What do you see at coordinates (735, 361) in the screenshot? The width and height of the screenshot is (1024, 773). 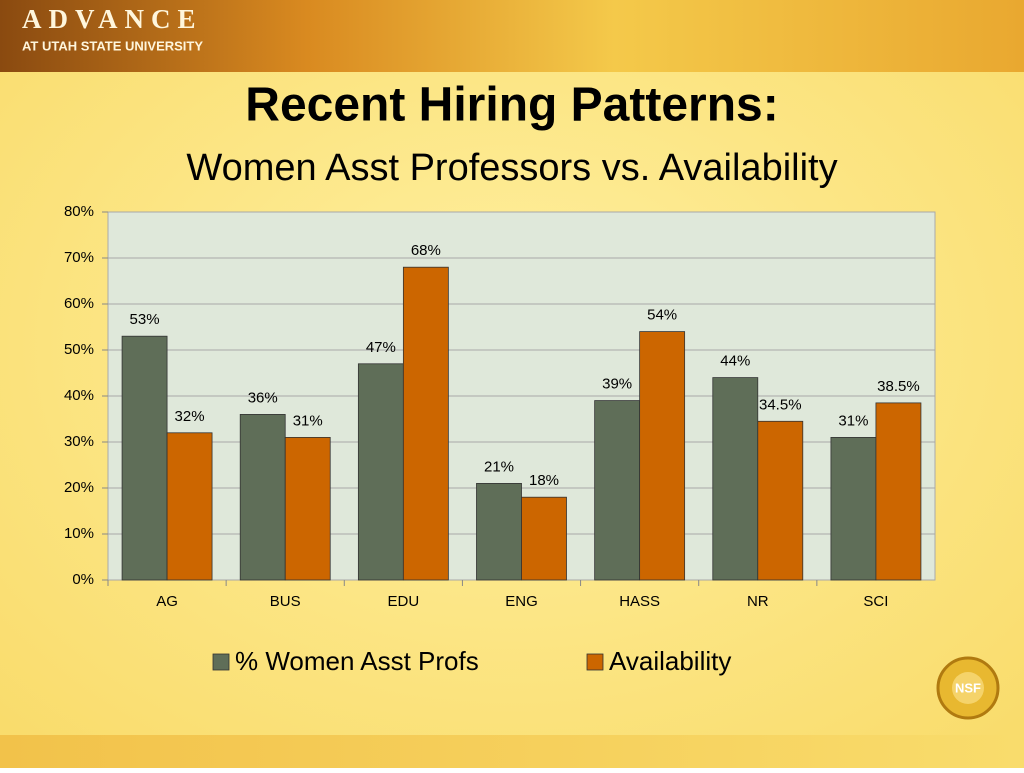 I see `data-label: 44%` at bounding box center [735, 361].